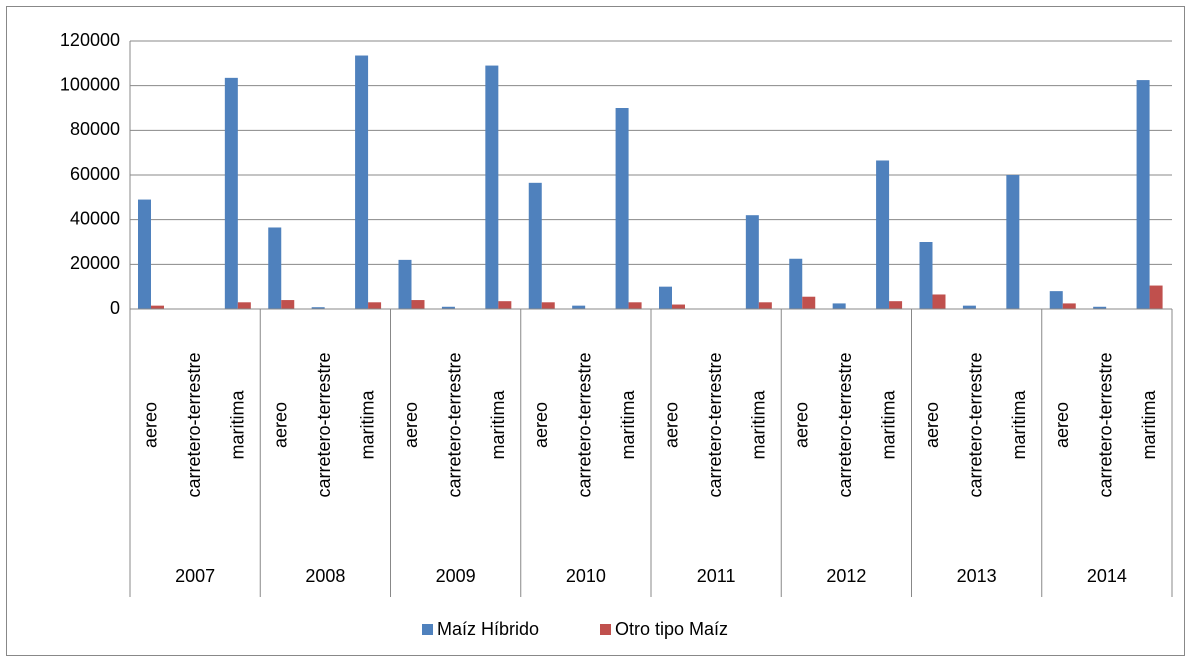 Image resolution: width=1191 pixels, height=662 pixels. I want to click on legend-label: Otro tipo Maíz, so click(671, 629).